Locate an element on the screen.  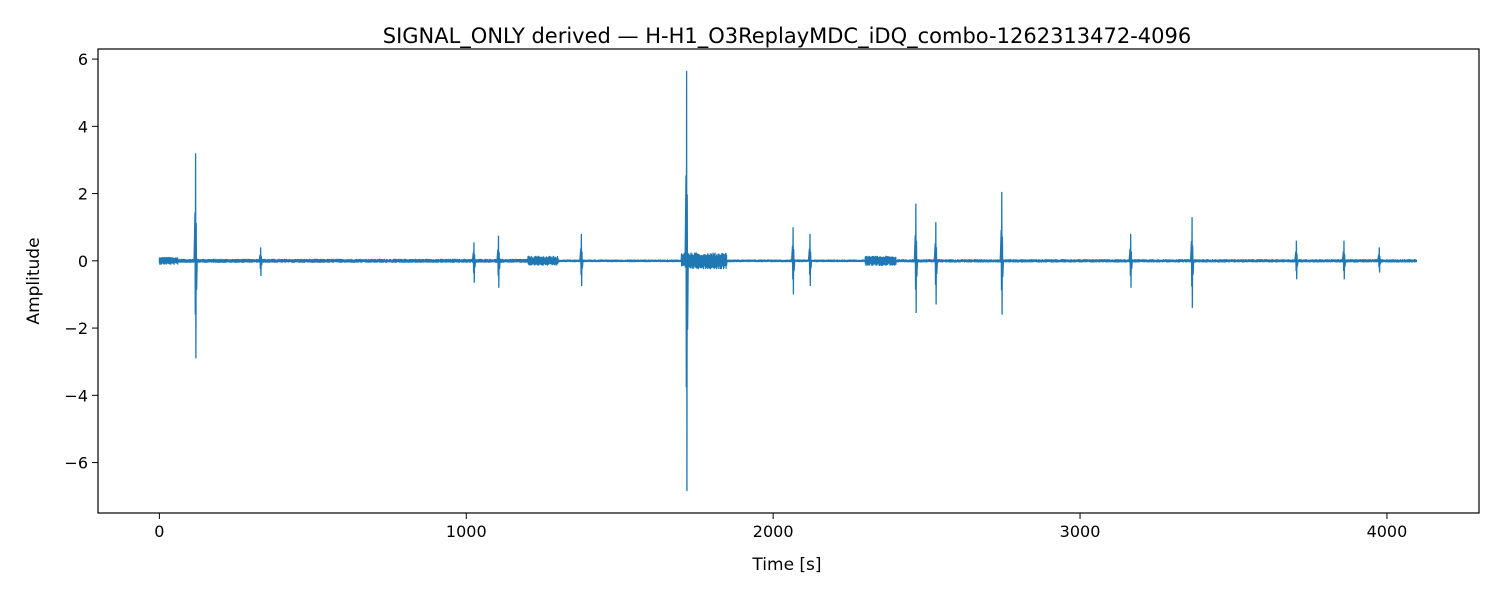
x-axis-ticks: 0 1000 2000 3000 4000 is located at coordinates (780, 527).